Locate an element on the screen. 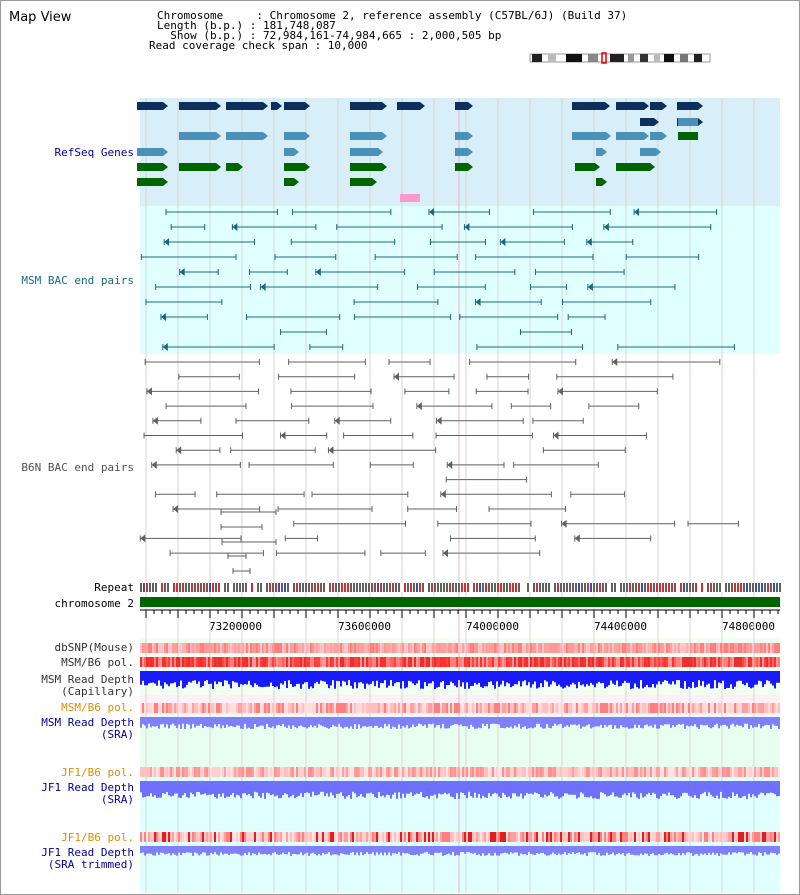 Image resolution: width=800 pixels, height=895 pixels. msm-bac-track-label: MSM BAC end pairs is located at coordinates (77, 280).